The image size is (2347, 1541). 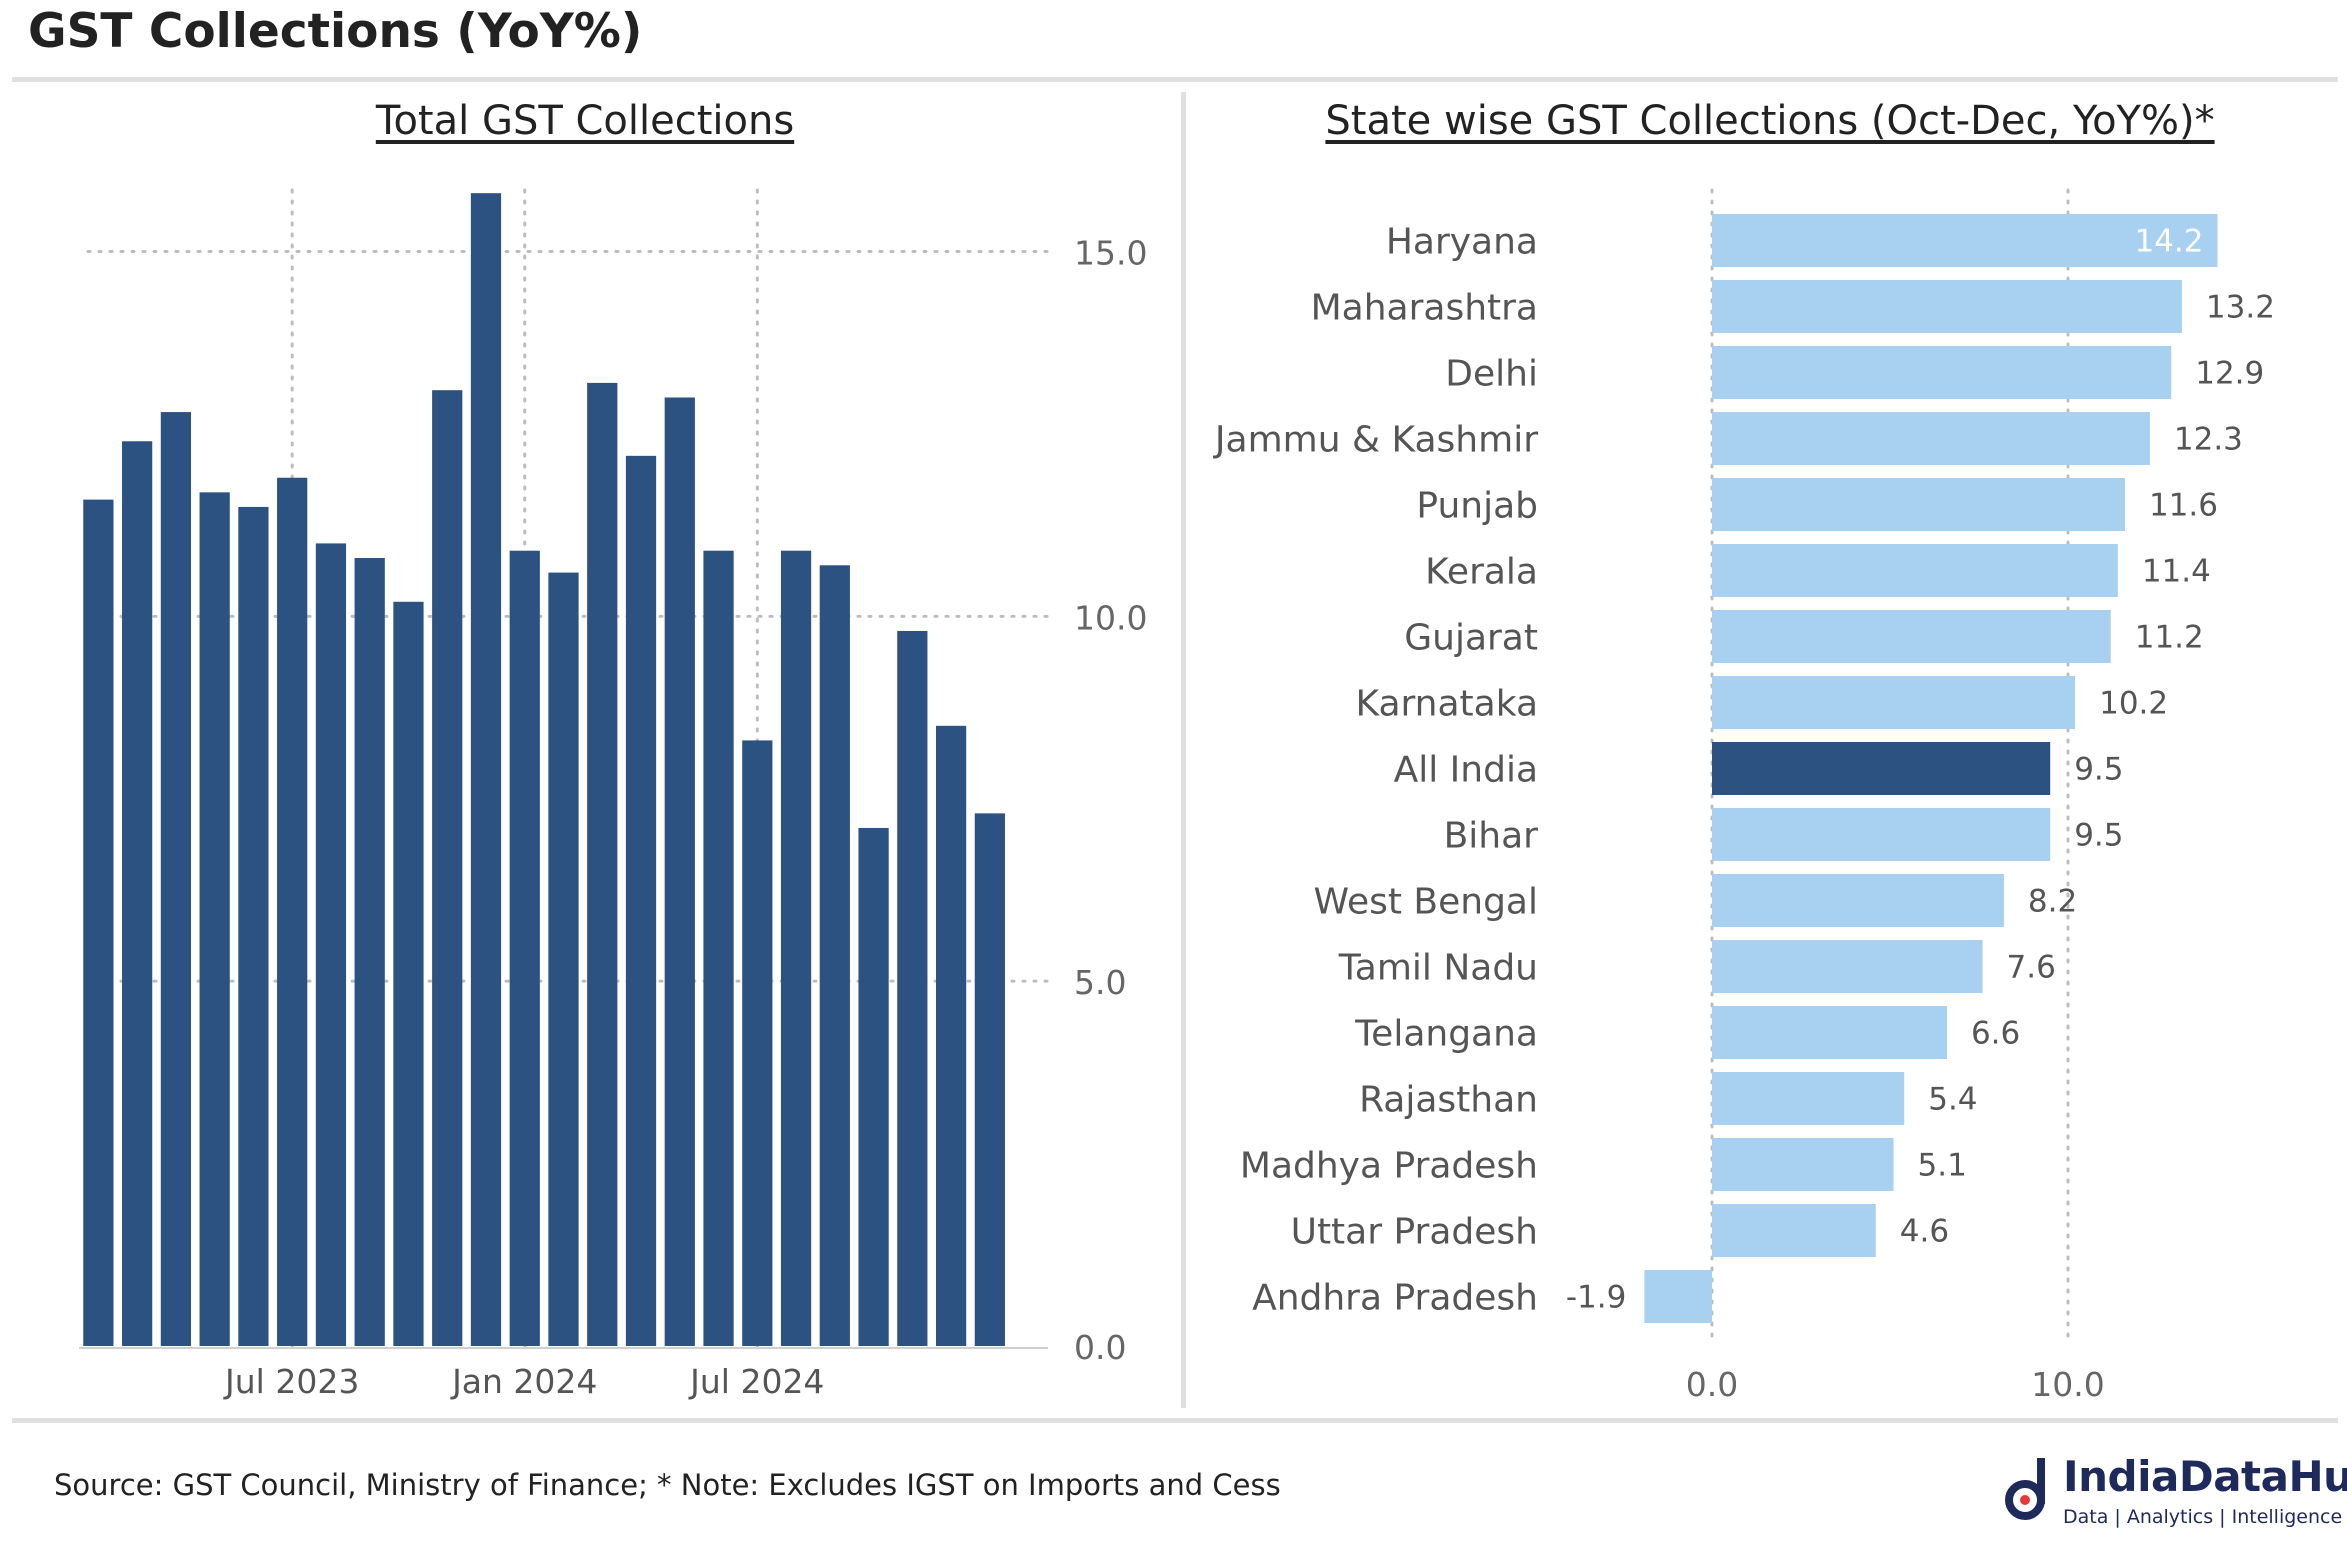 What do you see at coordinates (2168, 242) in the screenshot?
I see `data-label: 14.2` at bounding box center [2168, 242].